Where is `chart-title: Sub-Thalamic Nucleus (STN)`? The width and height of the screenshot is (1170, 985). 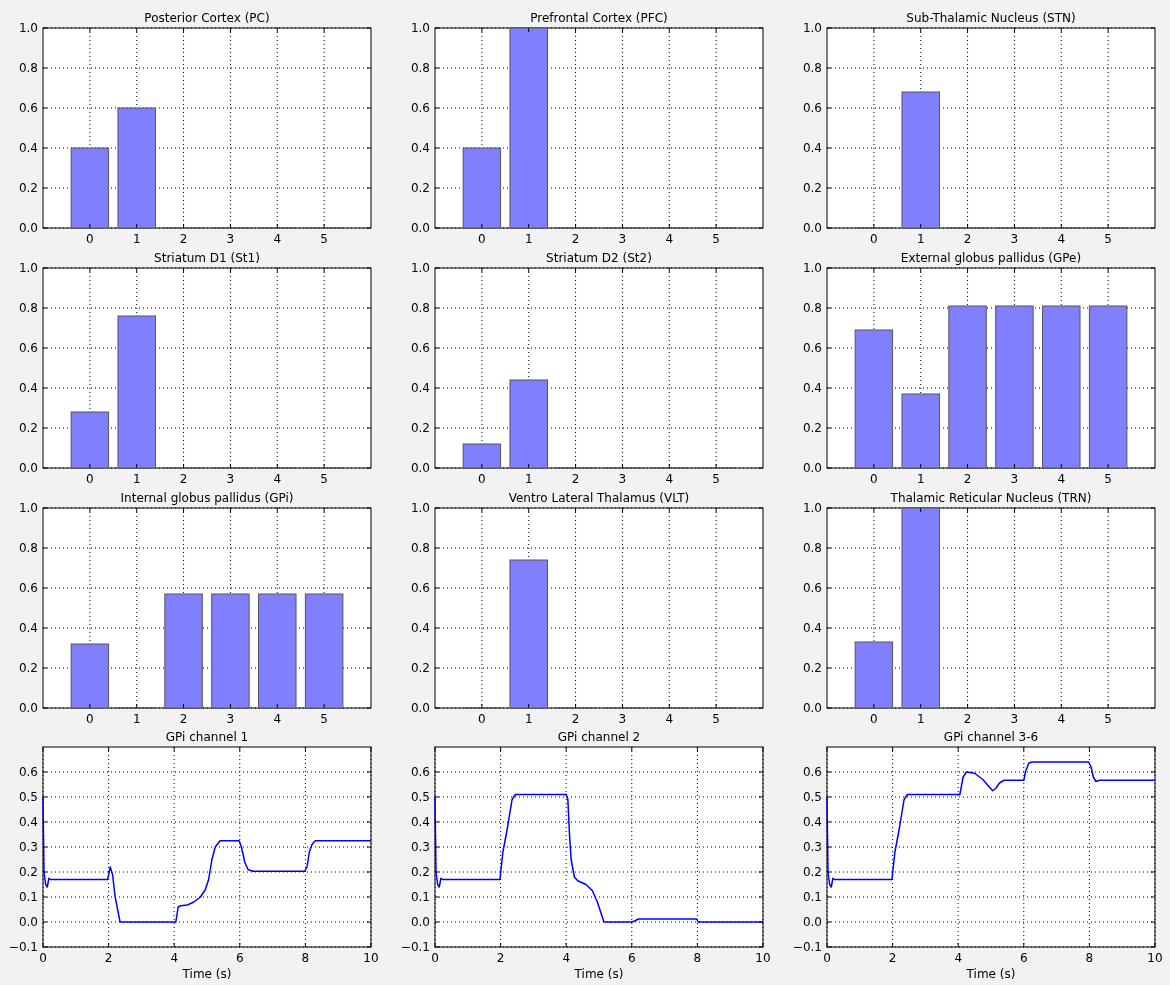 chart-title: Sub-Thalamic Nucleus (STN) is located at coordinates (991, 18).